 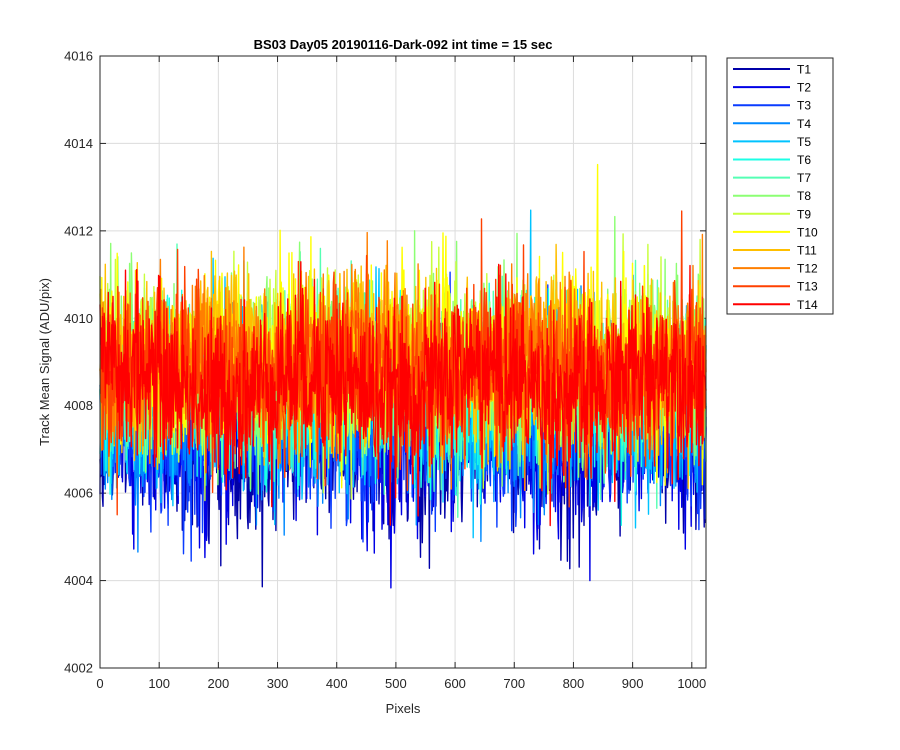 I want to click on x-tick-label: 0, so click(x=99, y=683).